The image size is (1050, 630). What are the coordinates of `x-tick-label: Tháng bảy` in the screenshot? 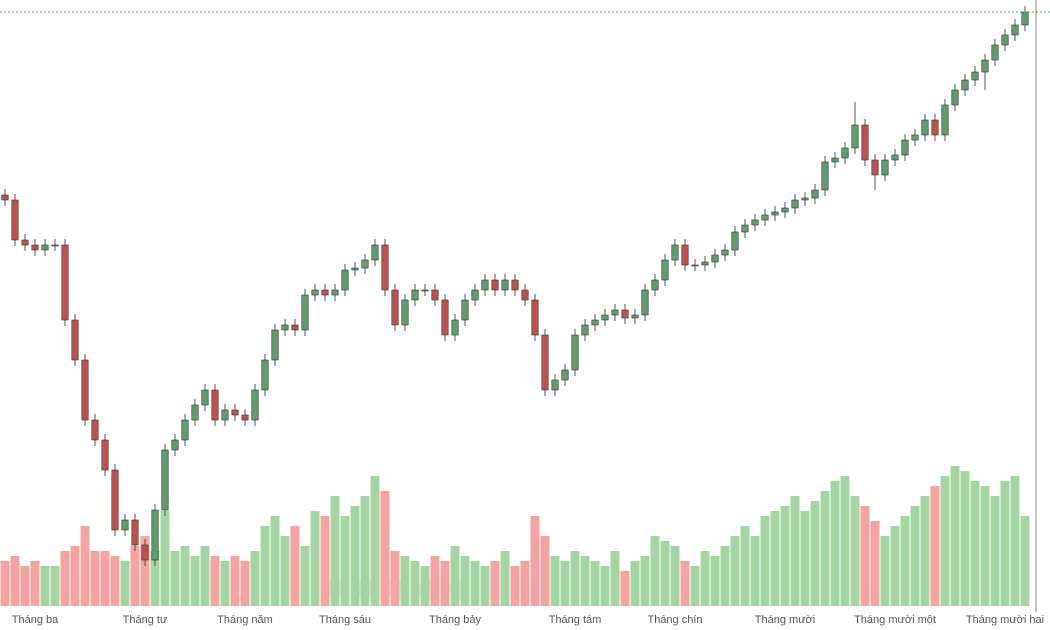 It's located at (455, 620).